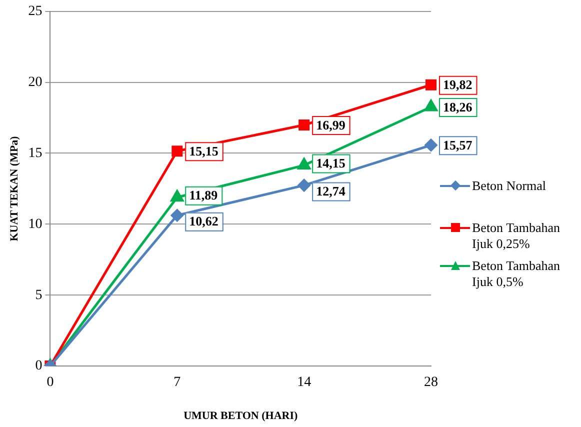 The image size is (581, 427). What do you see at coordinates (457, 84) in the screenshot?
I see `data-label: 19,82` at bounding box center [457, 84].